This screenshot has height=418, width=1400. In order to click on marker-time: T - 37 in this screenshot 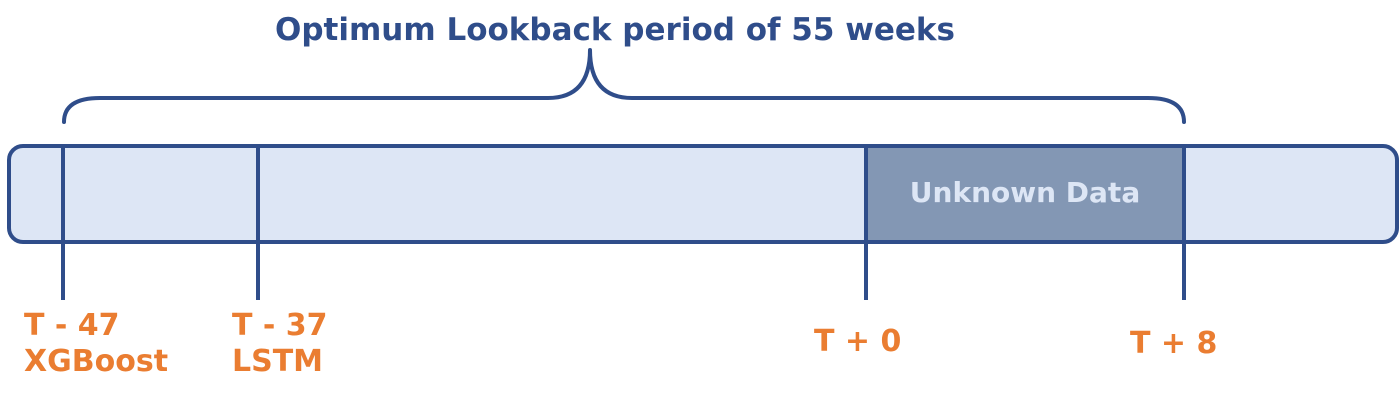, I will do `click(280, 325)`.